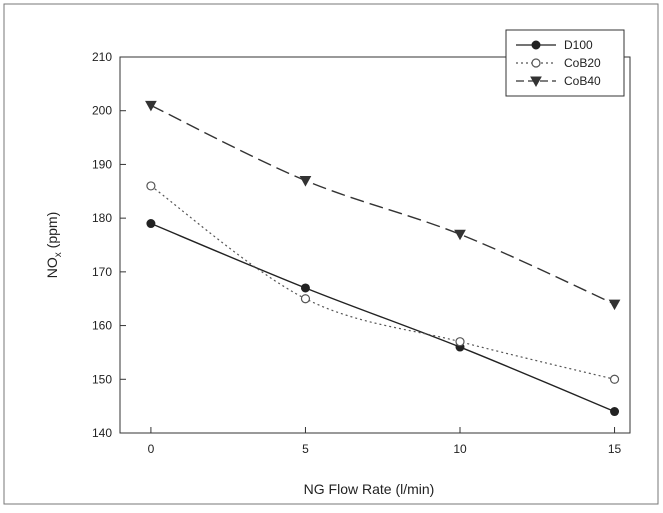  I want to click on legend-marker-d100, so click(536, 45).